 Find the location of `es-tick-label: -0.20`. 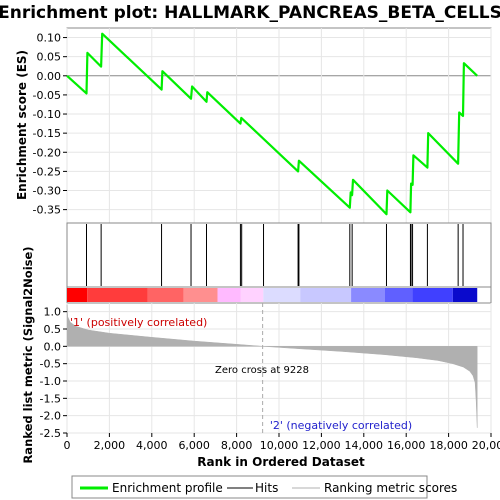

es-tick-label: -0.20 is located at coordinates (47, 152).